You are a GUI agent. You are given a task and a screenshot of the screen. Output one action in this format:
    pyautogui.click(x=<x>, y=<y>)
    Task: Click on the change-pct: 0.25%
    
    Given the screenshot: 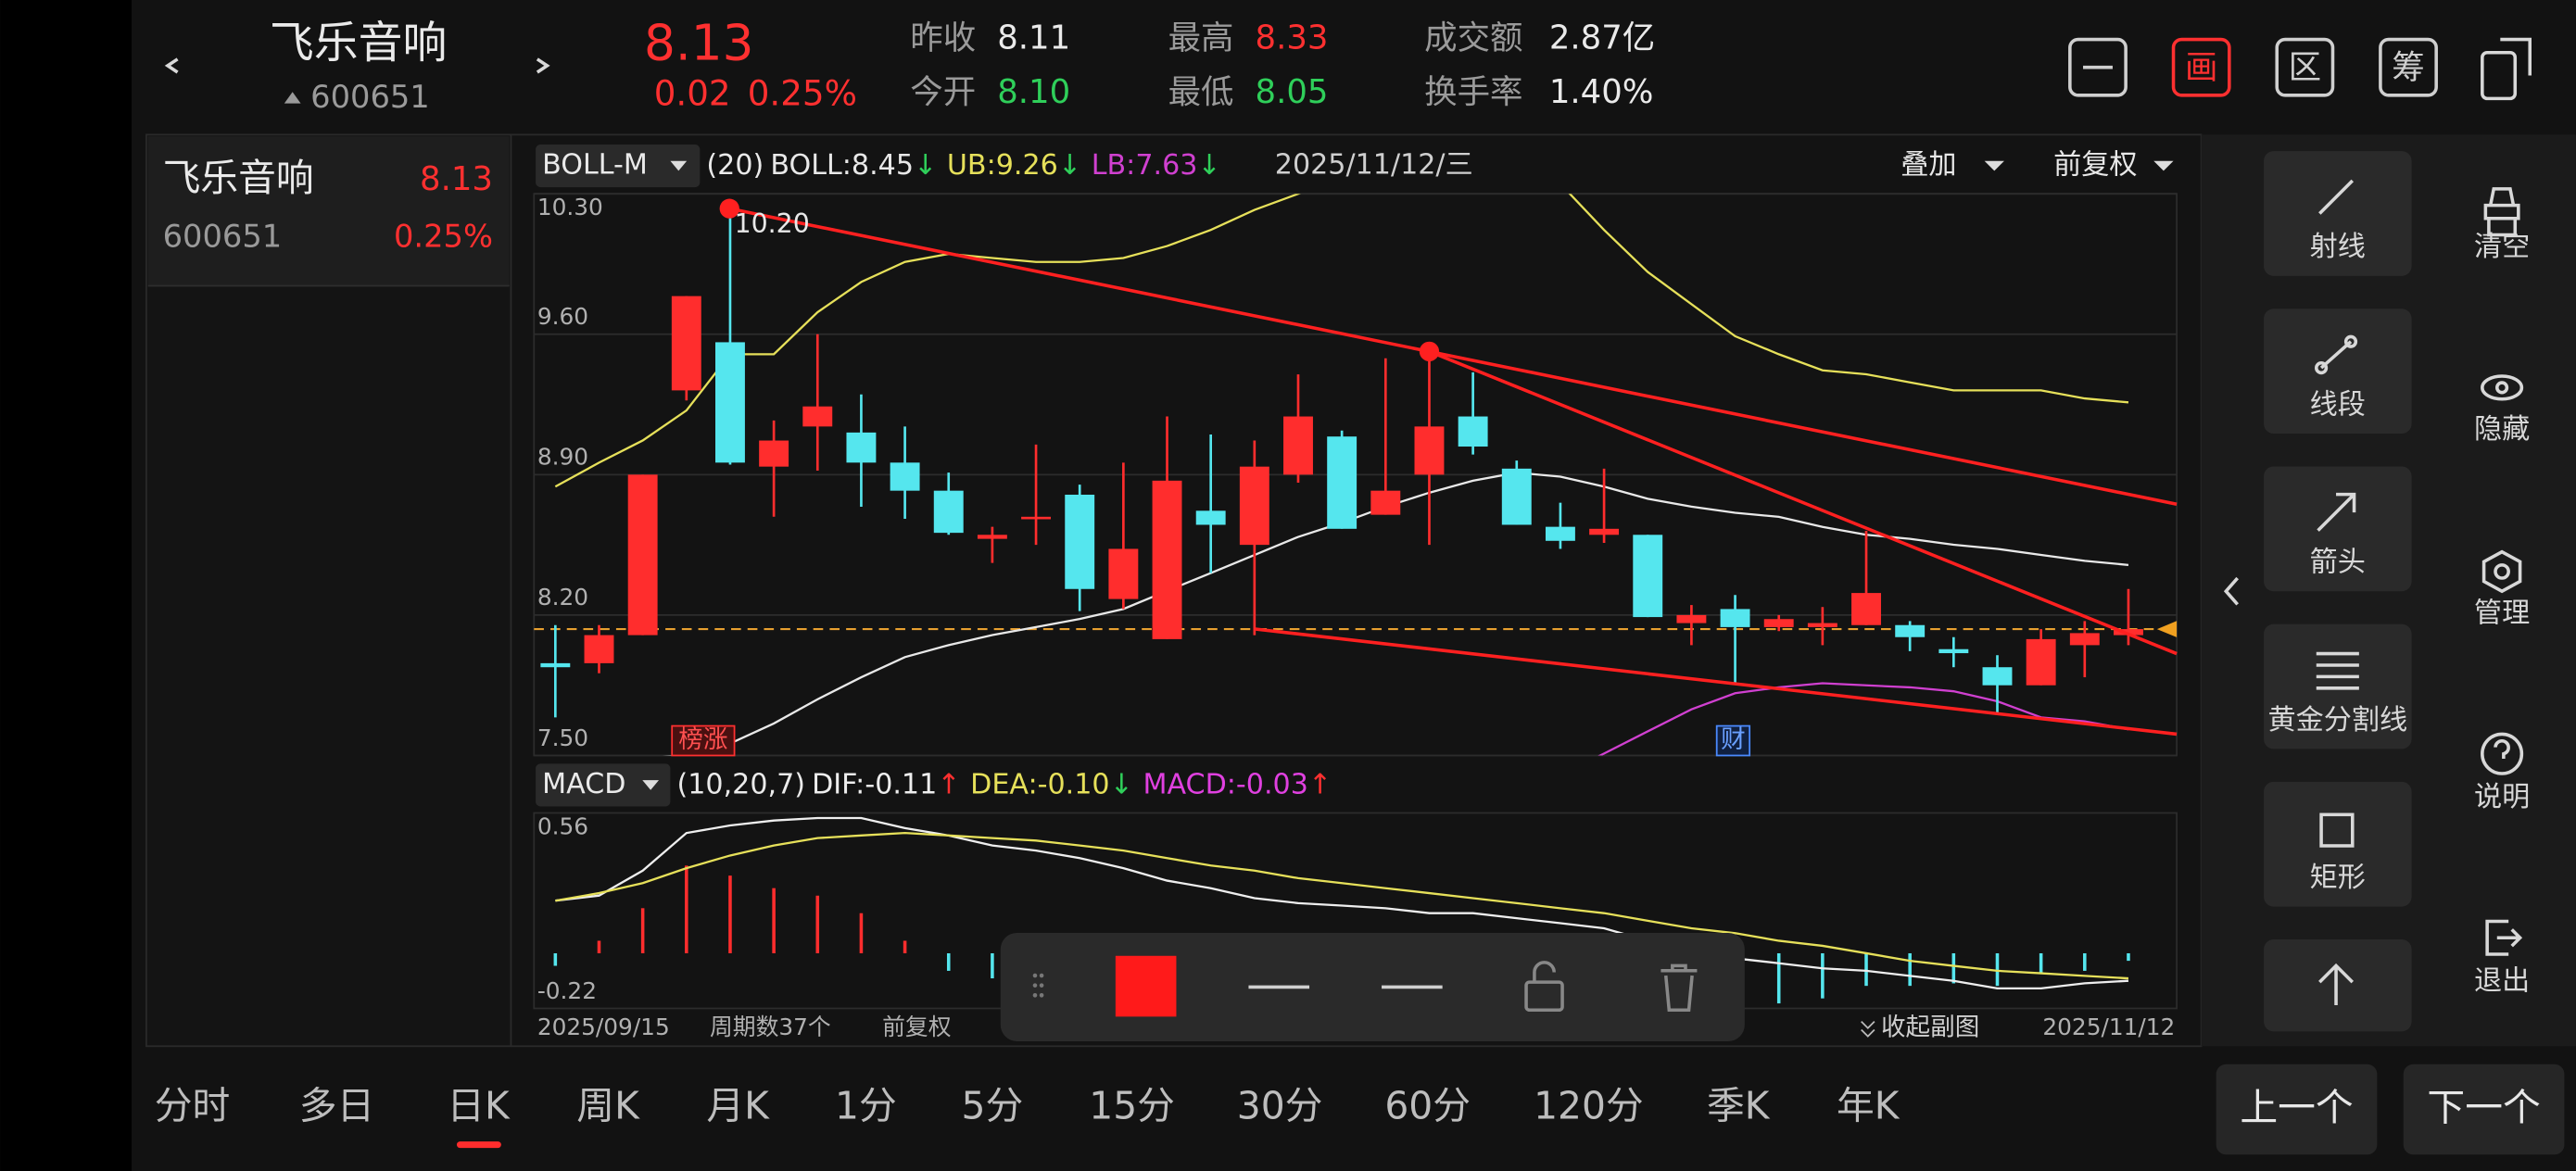 What is the action you would take?
    pyautogui.click(x=803, y=93)
    